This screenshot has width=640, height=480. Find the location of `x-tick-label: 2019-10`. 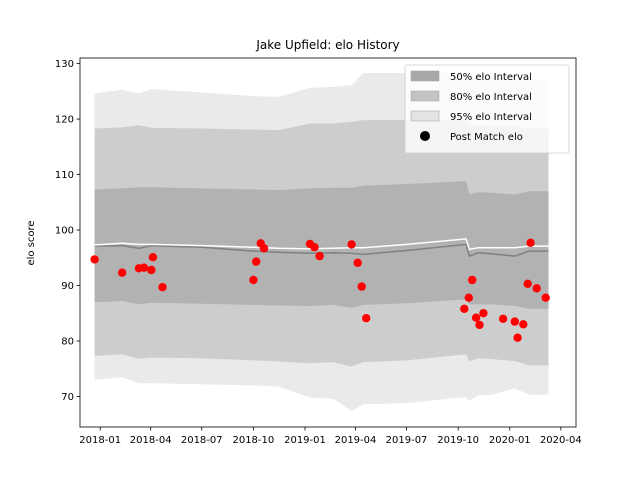

x-tick-label: 2019-10 is located at coordinates (458, 440).